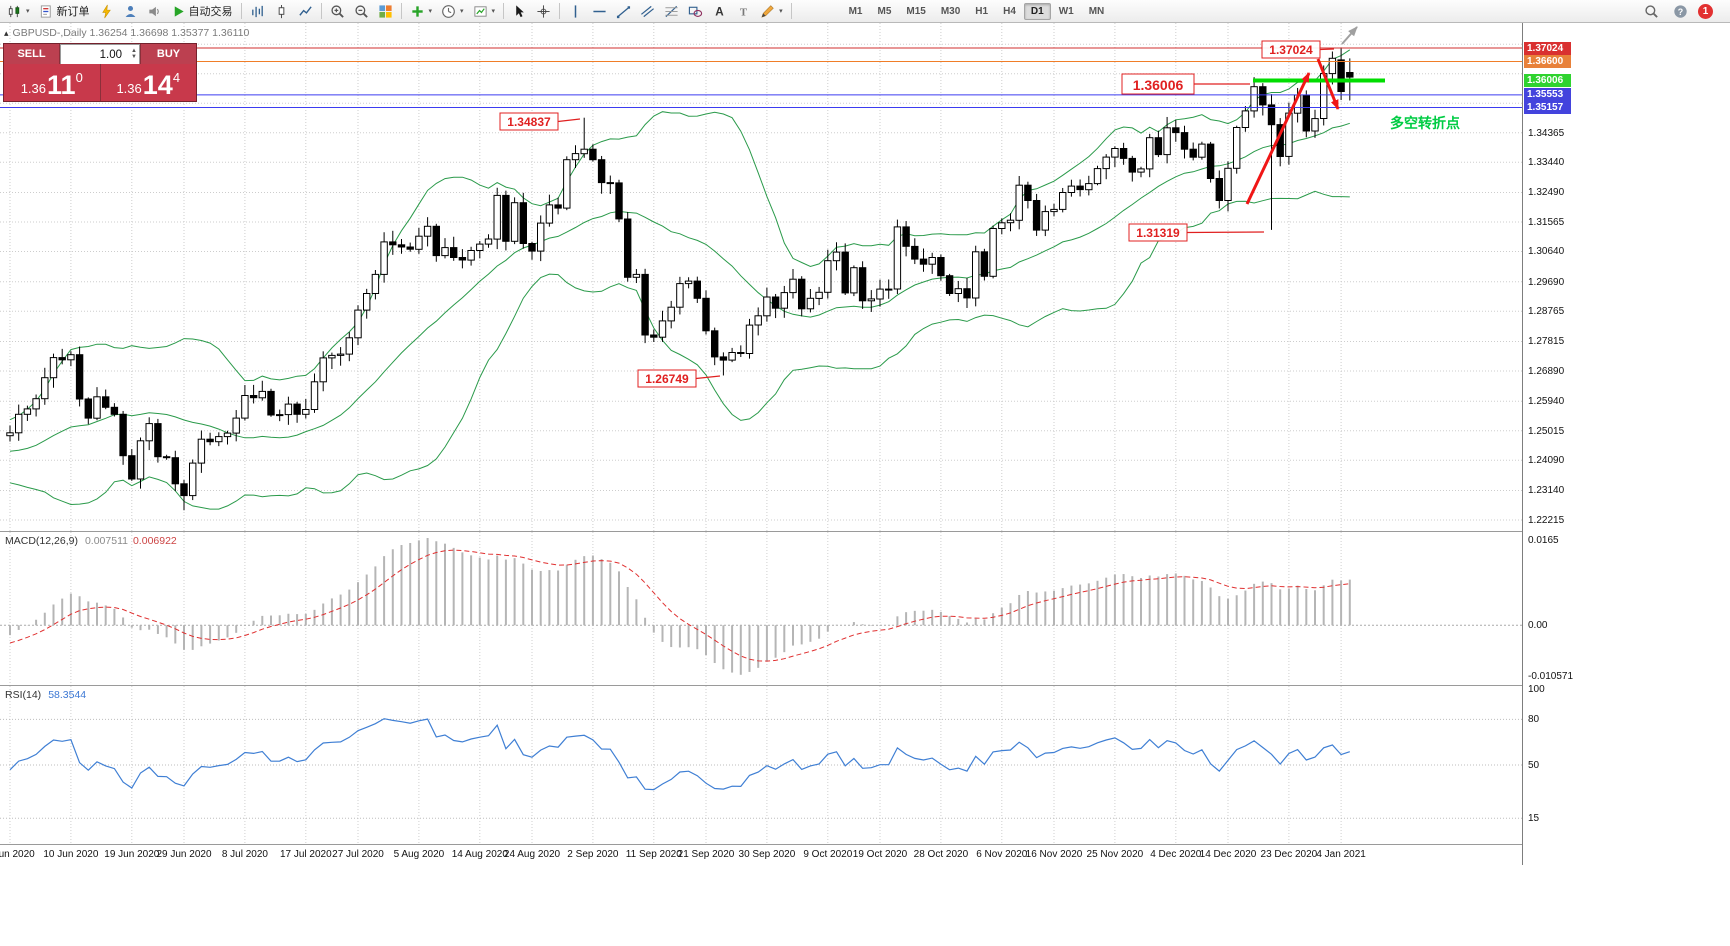 This screenshot has height=946, width=1730. I want to click on main-toolbar: ▾ 新订单 自动交易 ▾ ▾ ▾ A T ▾ M1 M5 M15 M30 H1 H4 D1 W1 MN? 1, so click(865, 11).